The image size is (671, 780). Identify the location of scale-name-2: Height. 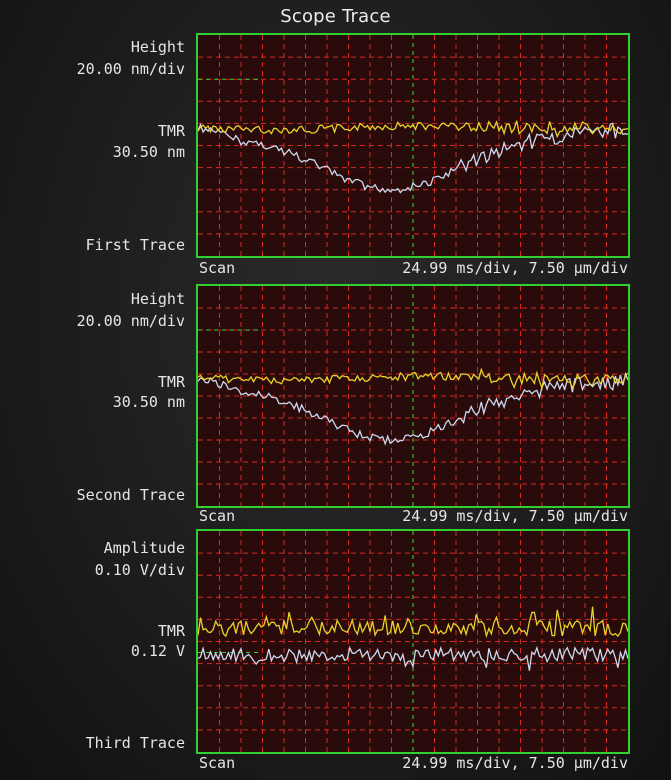
(157, 299).